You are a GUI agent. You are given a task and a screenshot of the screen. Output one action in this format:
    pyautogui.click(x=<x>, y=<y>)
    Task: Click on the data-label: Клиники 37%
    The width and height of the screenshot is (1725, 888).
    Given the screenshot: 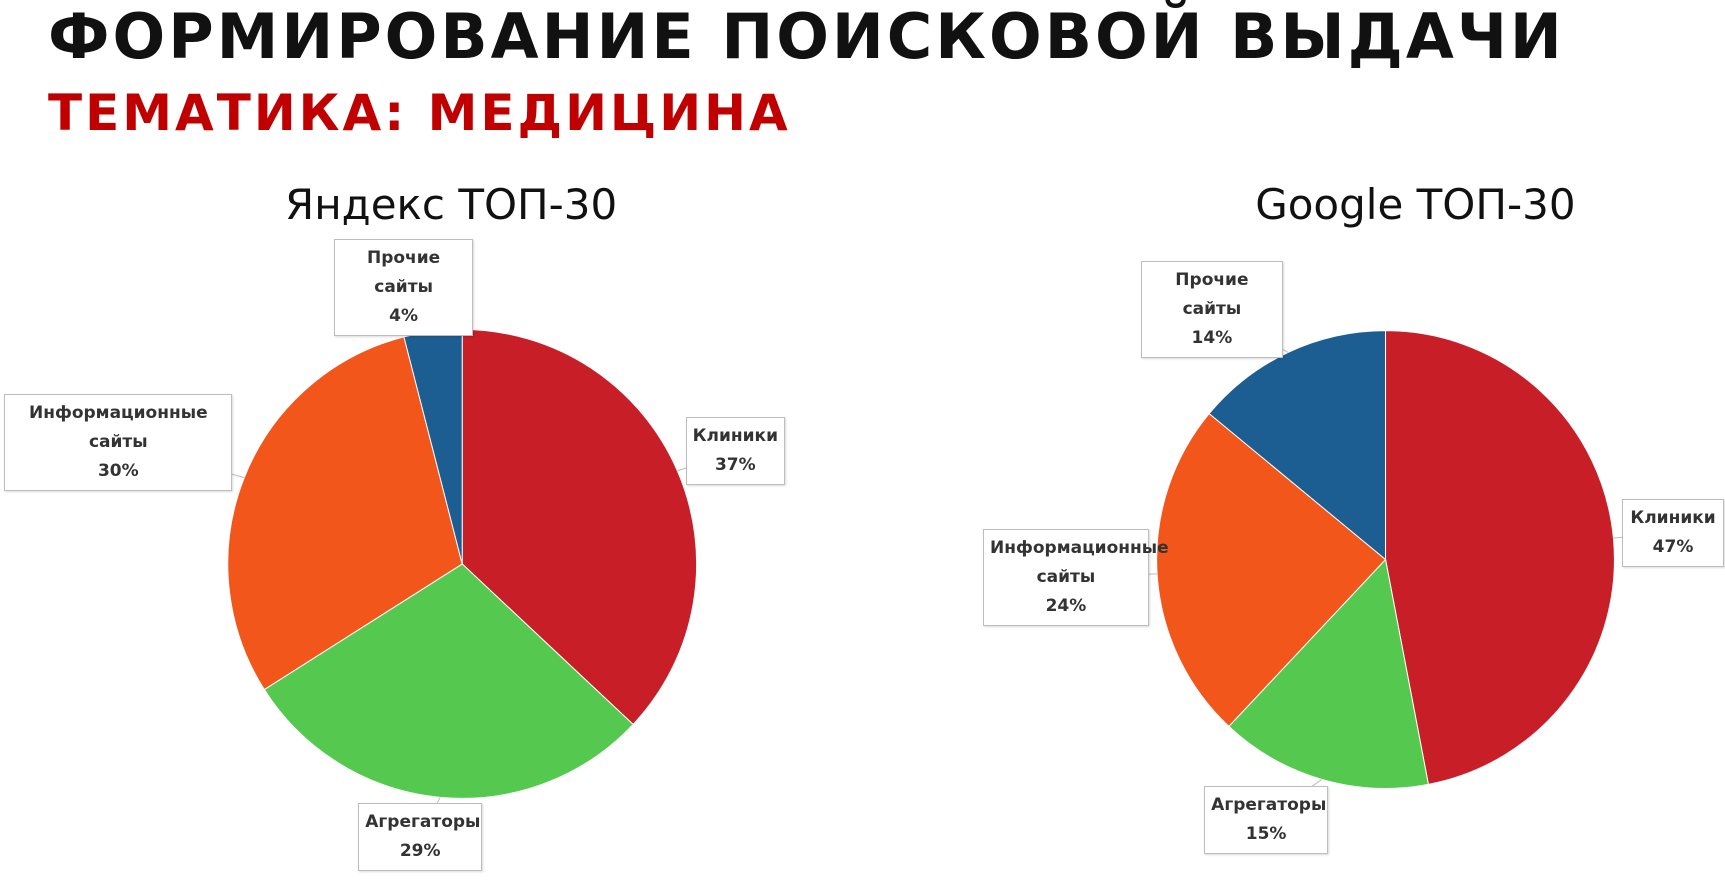 What is the action you would take?
    pyautogui.click(x=735, y=451)
    